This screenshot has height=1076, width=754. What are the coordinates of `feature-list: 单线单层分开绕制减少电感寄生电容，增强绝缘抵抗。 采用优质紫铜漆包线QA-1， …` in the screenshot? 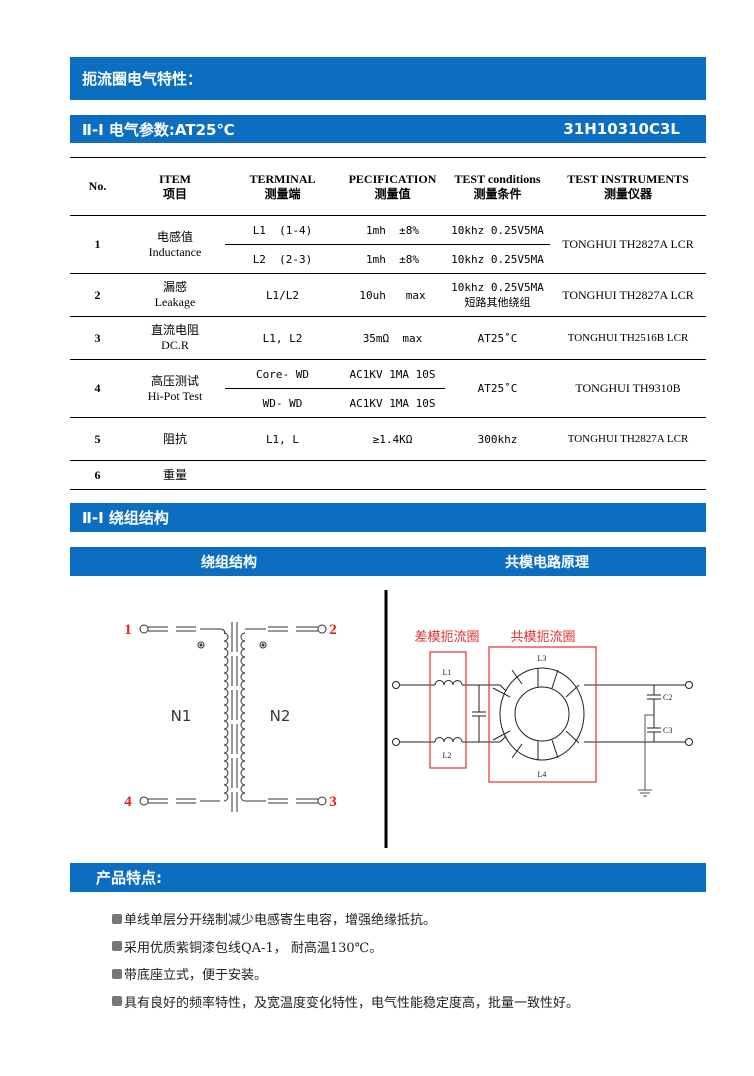 It's located at (345, 960).